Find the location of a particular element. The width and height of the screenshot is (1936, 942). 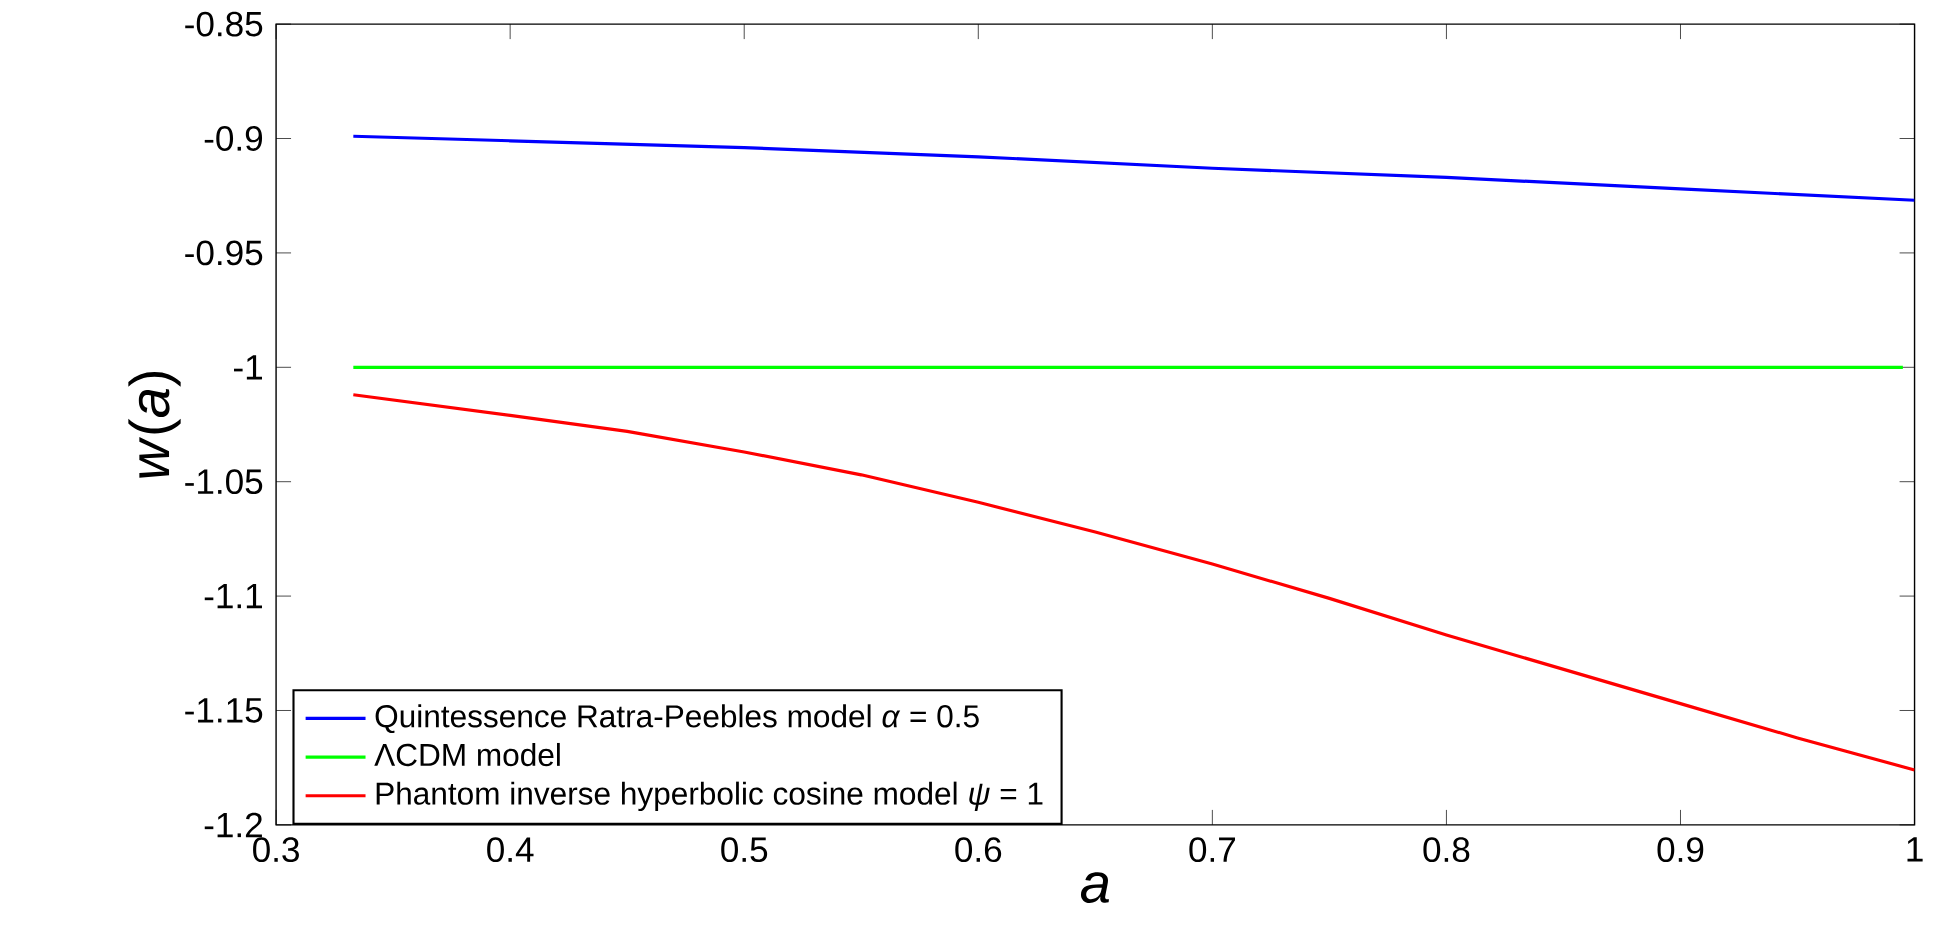

x-tick-label: 0.3 is located at coordinates (276, 850).